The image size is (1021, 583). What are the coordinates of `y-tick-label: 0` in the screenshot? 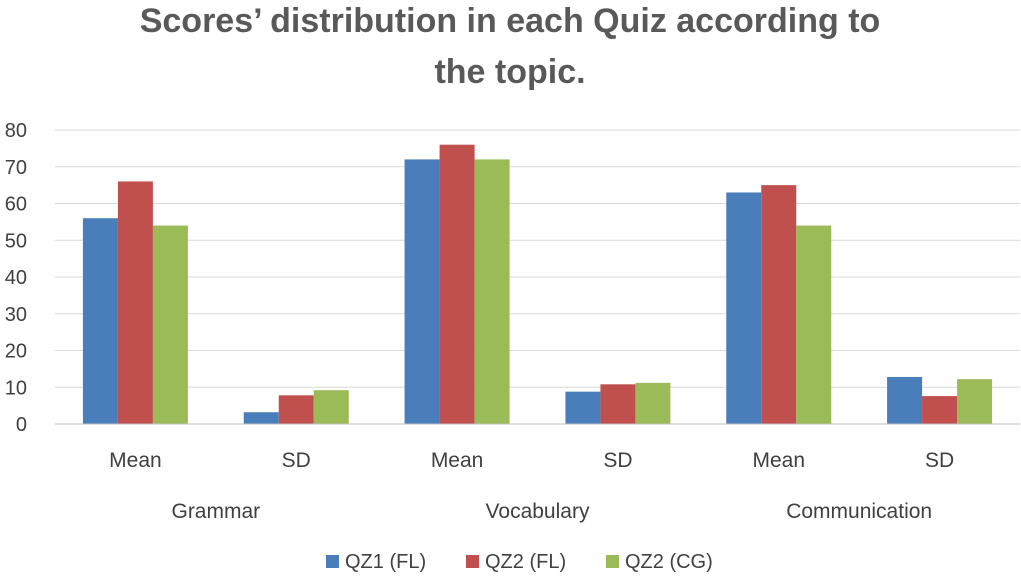 It's located at (21, 425).